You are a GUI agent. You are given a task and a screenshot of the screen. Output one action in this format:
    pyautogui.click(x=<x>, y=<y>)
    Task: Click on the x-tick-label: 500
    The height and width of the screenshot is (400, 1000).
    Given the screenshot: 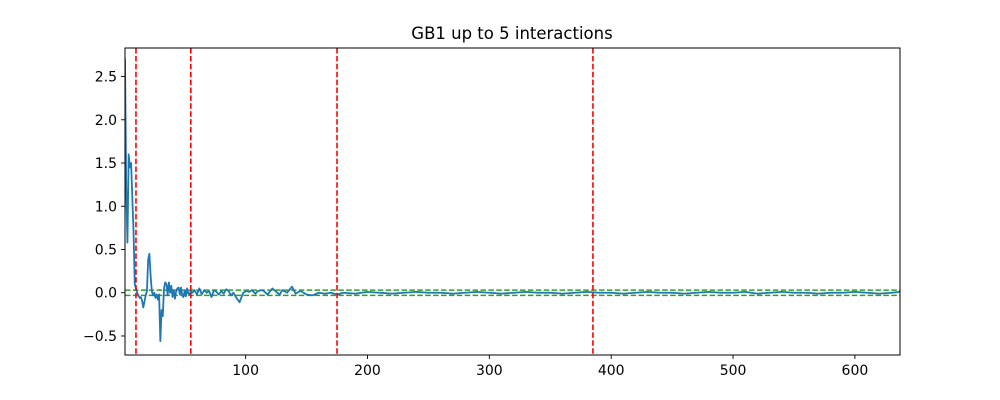 What is the action you would take?
    pyautogui.click(x=733, y=371)
    